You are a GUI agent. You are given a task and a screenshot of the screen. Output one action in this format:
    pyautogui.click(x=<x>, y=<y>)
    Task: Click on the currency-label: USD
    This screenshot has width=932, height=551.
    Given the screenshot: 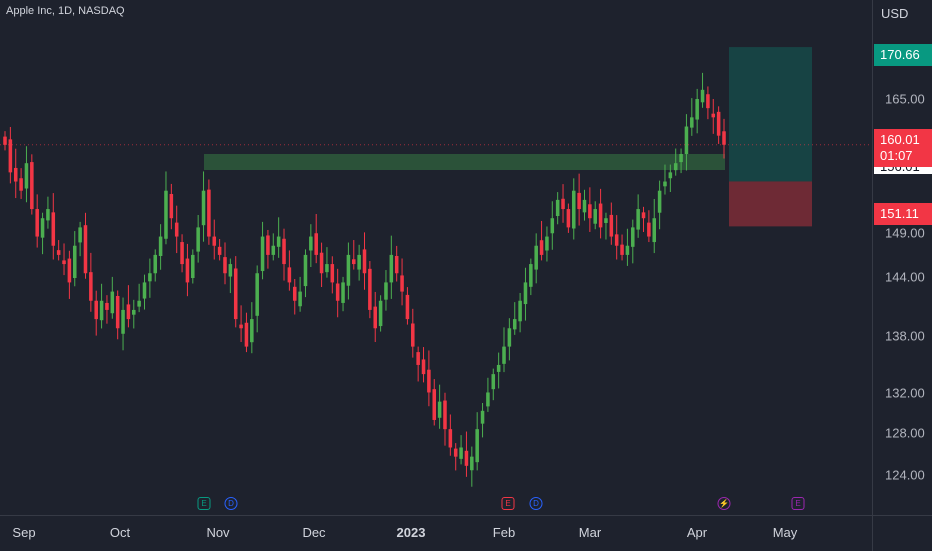 What is the action you would take?
    pyautogui.click(x=895, y=13)
    